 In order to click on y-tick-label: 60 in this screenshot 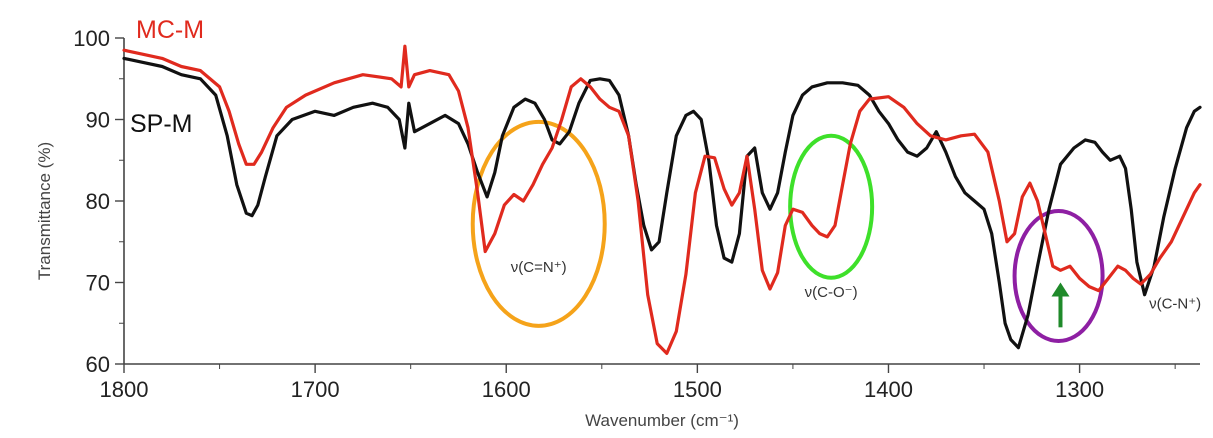, I will do `click(98, 364)`.